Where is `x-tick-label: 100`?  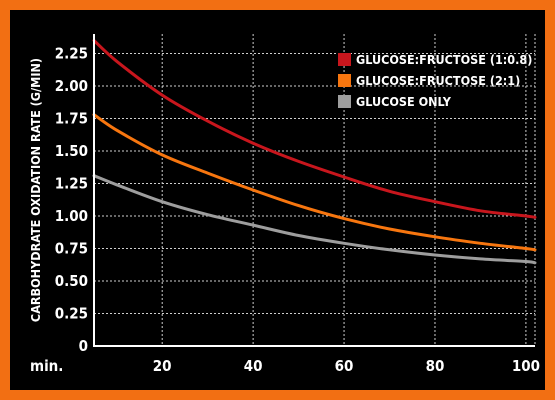 x-tick-label: 100 is located at coordinates (526, 366).